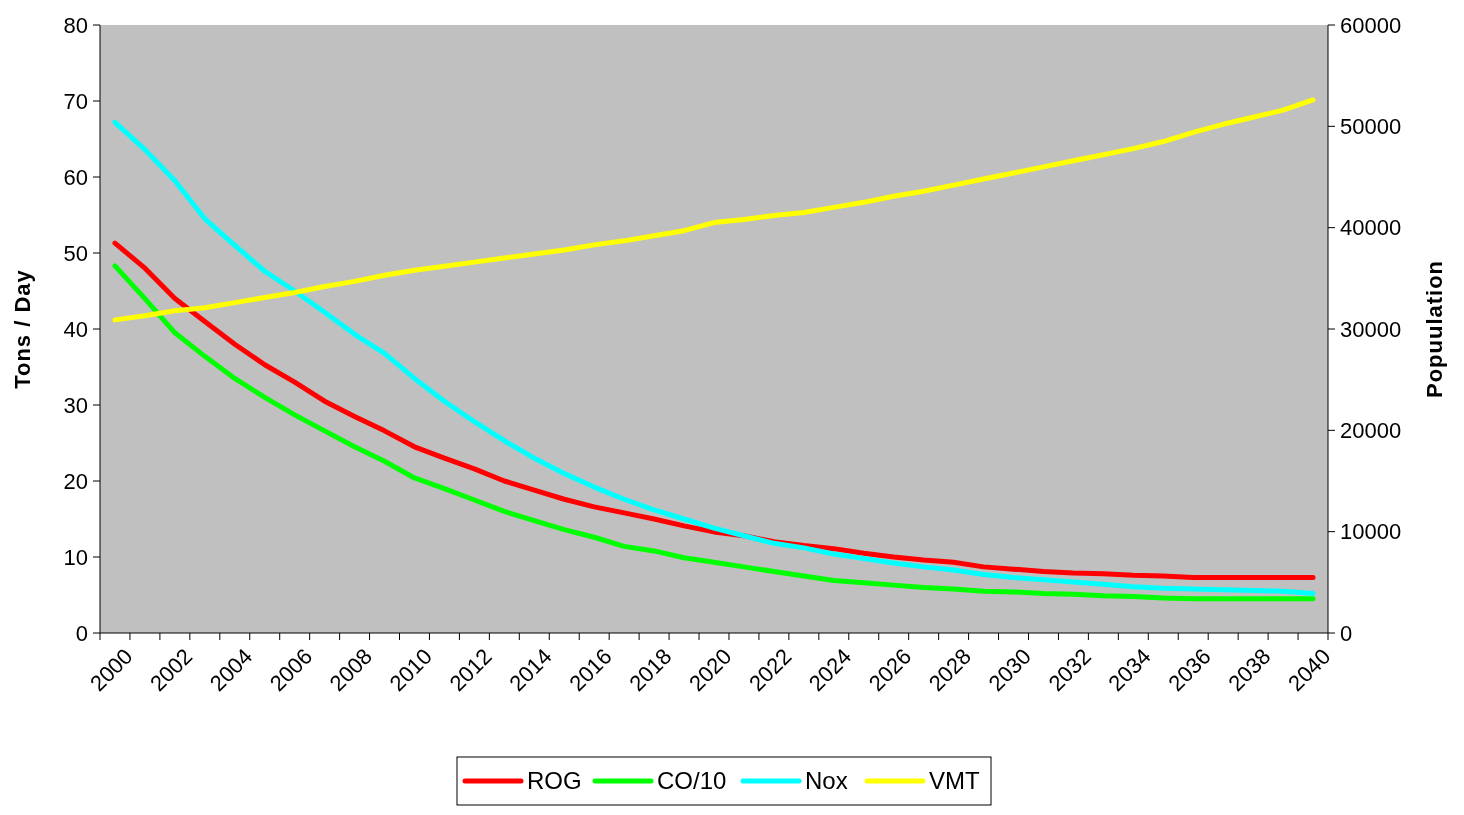 The image size is (1464, 815). What do you see at coordinates (1371, 127) in the screenshot?
I see `y2-tick-label: 50000` at bounding box center [1371, 127].